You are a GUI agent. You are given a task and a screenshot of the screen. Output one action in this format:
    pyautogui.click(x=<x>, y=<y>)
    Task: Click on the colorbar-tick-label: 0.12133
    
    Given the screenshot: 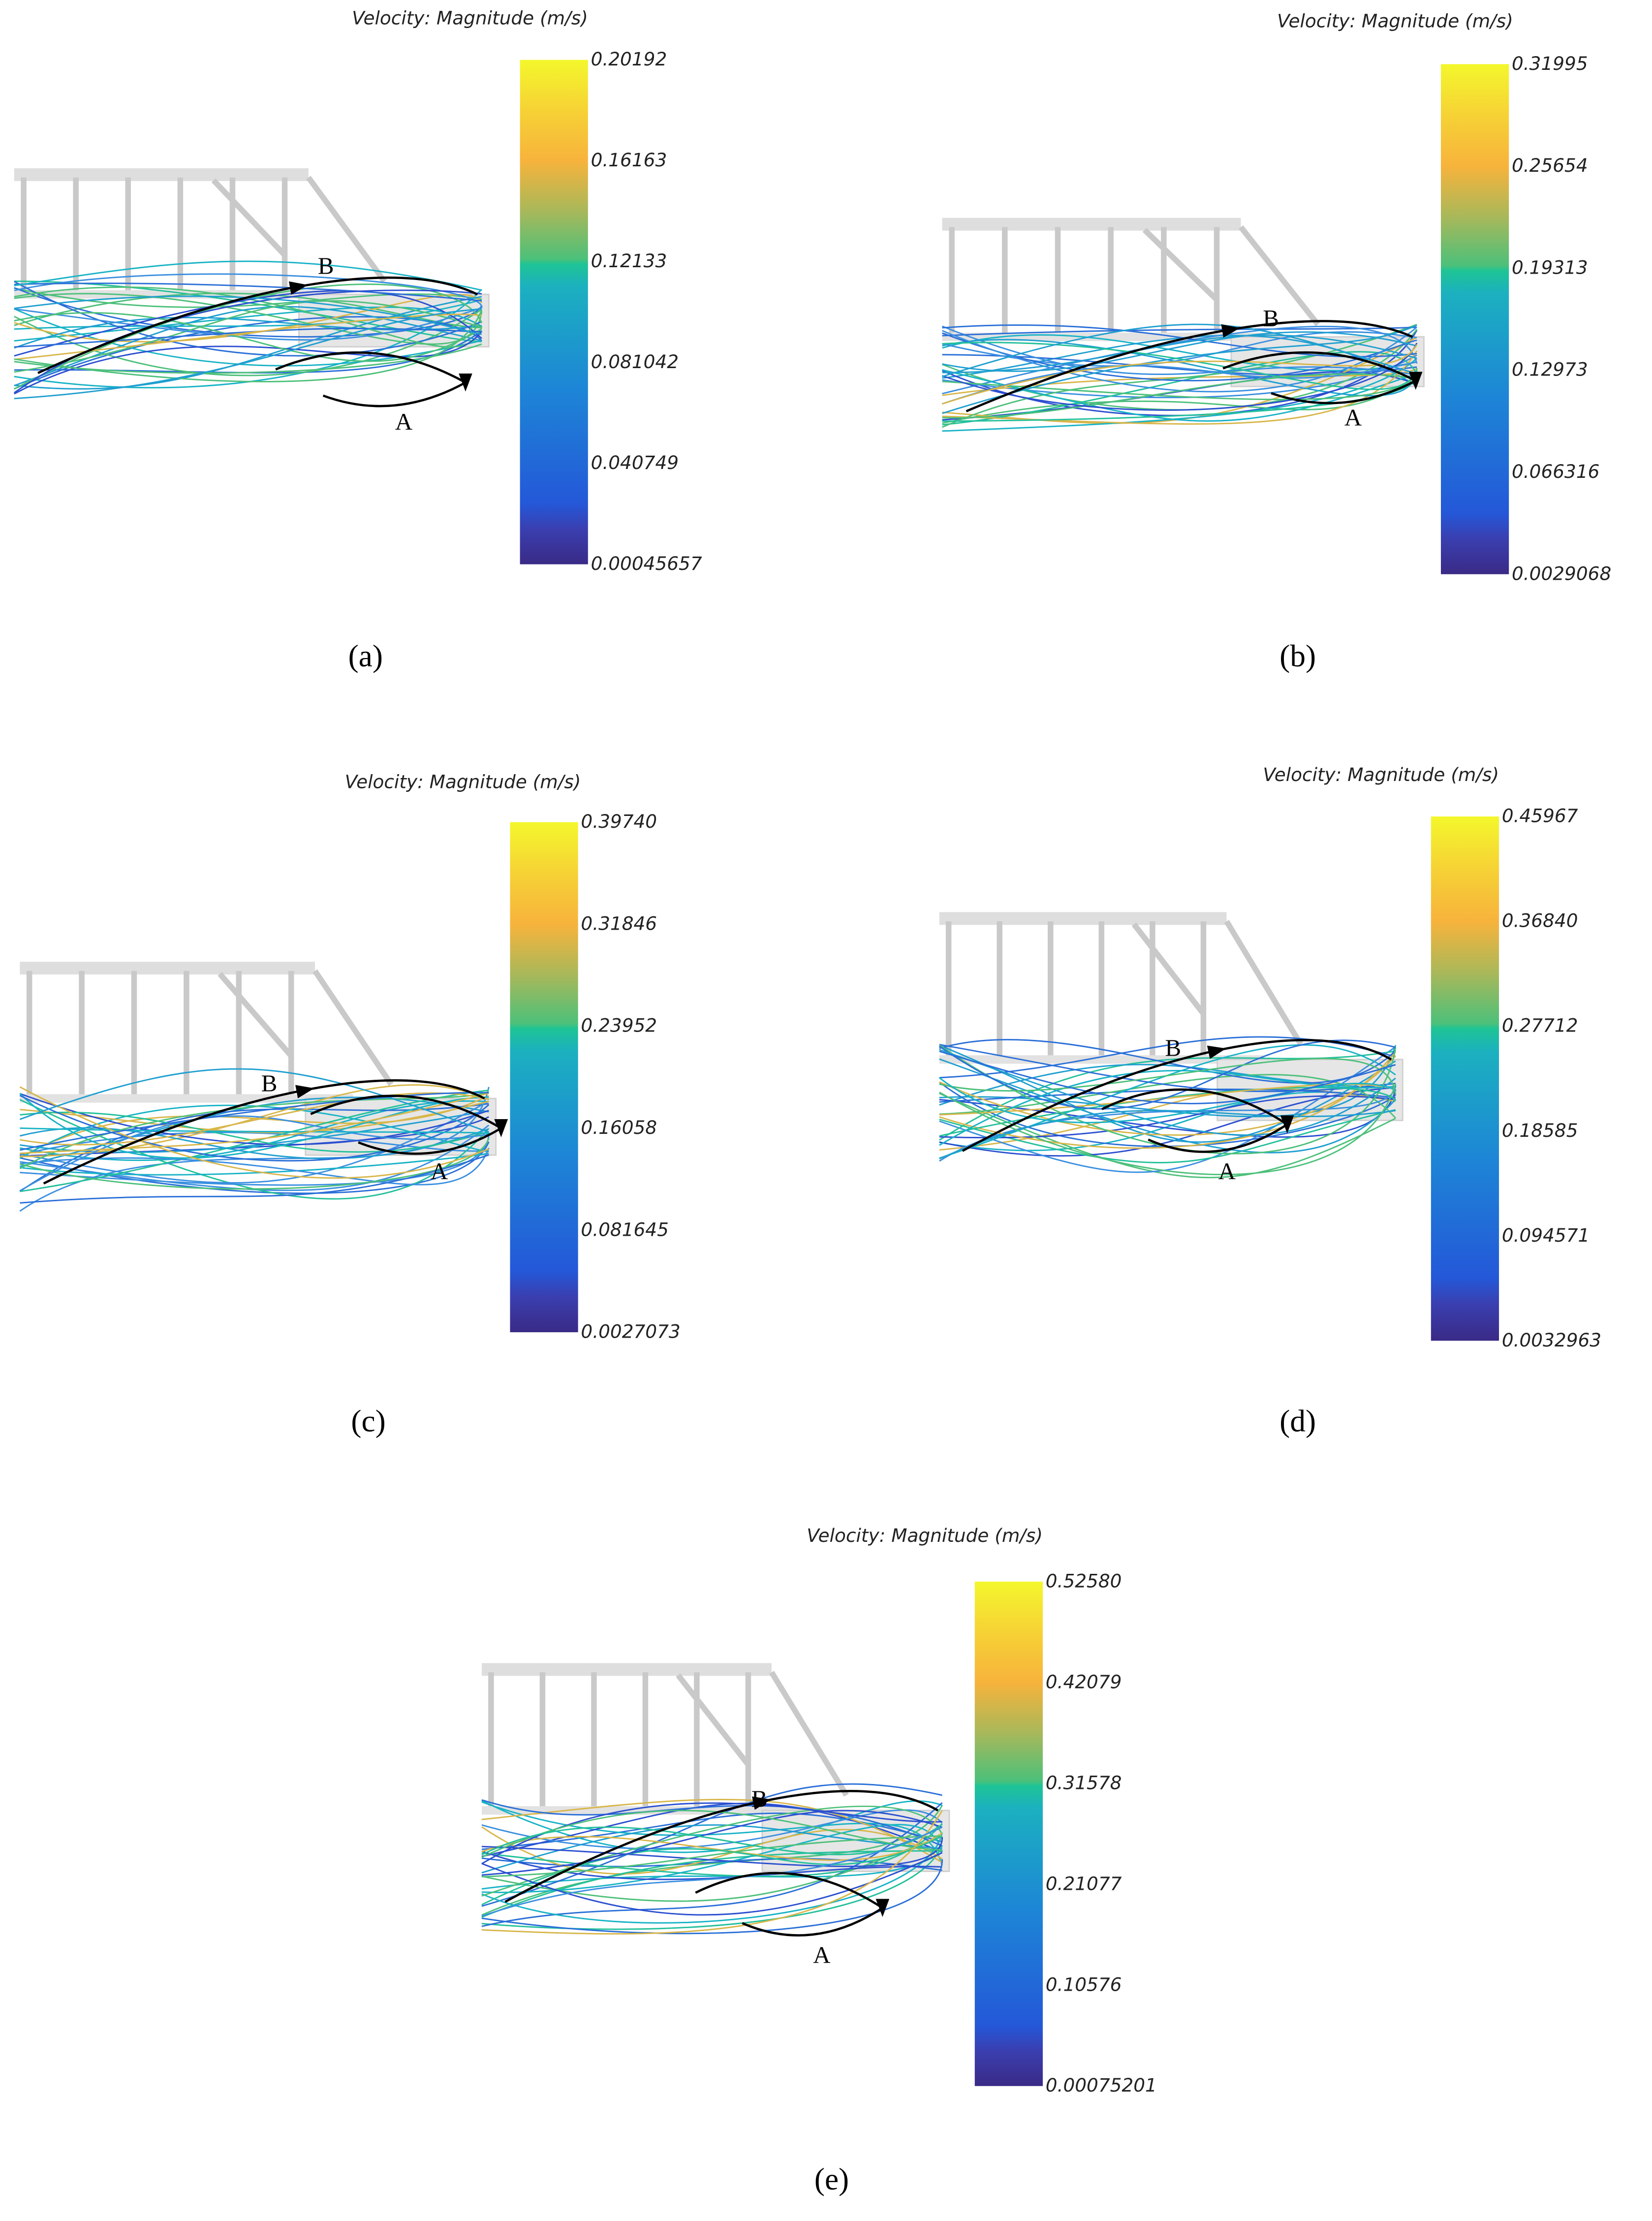 What is the action you would take?
    pyautogui.click(x=629, y=261)
    